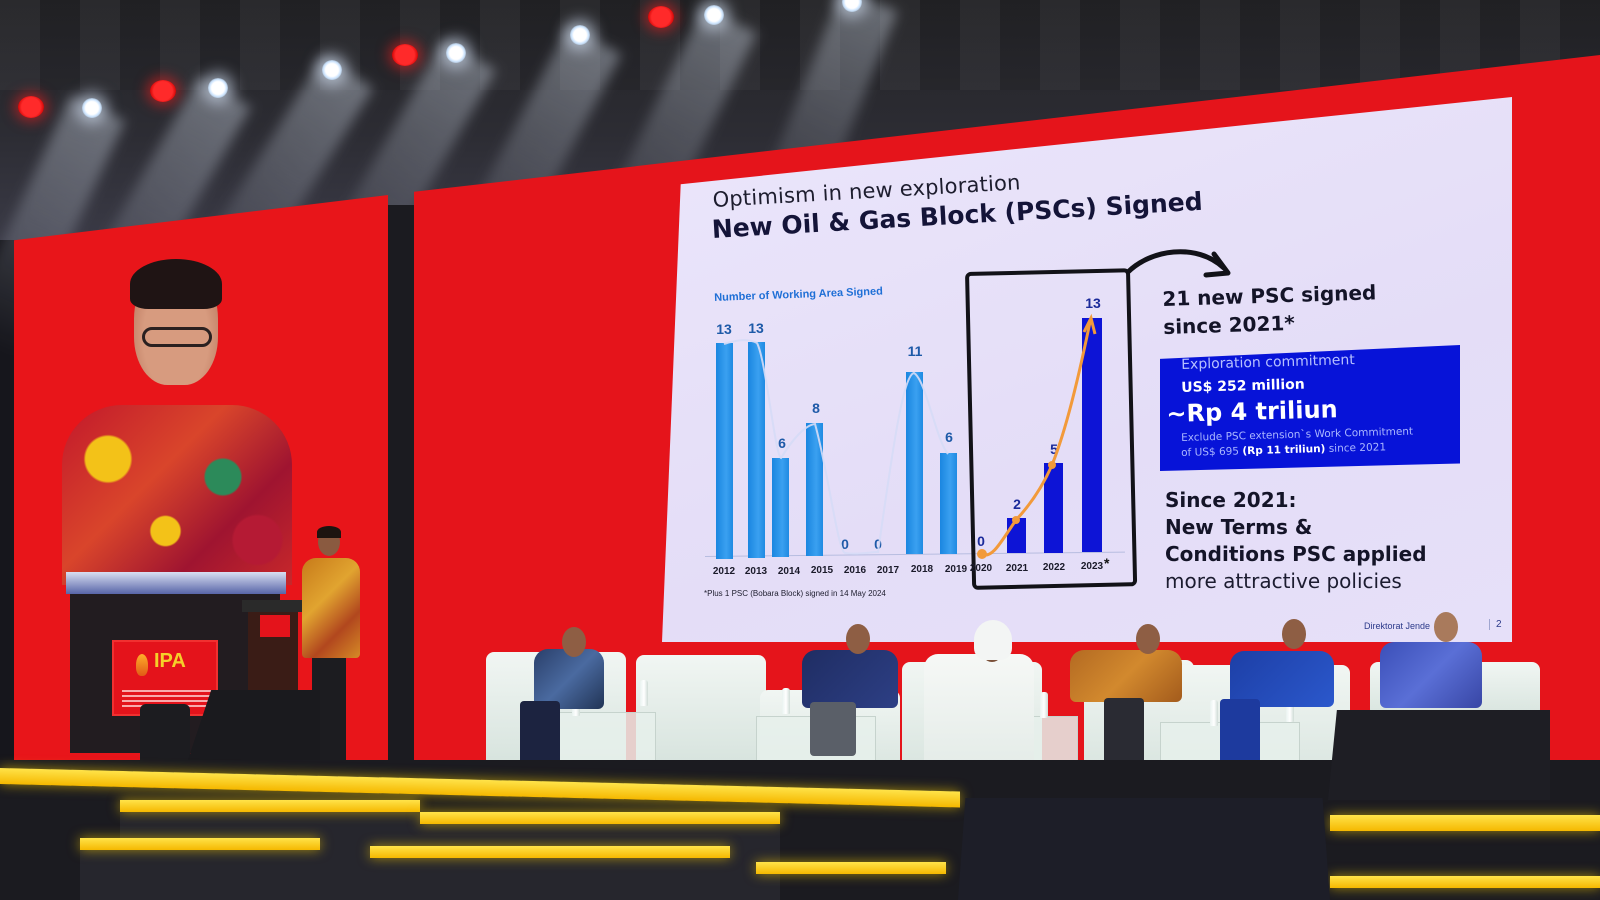  Describe the element at coordinates (1439, 755) in the screenshot. I see `confidence-monitor` at that location.